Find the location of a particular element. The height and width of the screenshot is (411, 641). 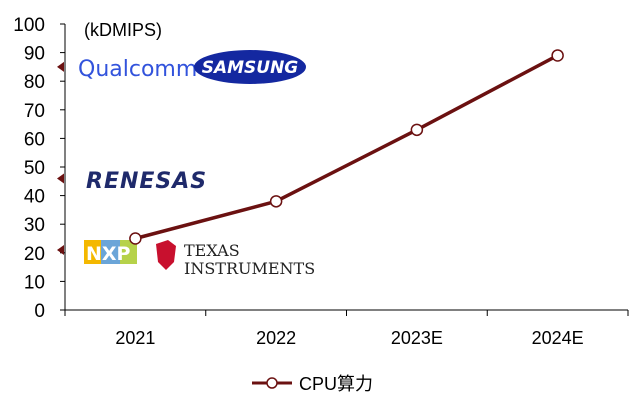

level-markers is located at coordinates (60, 158).